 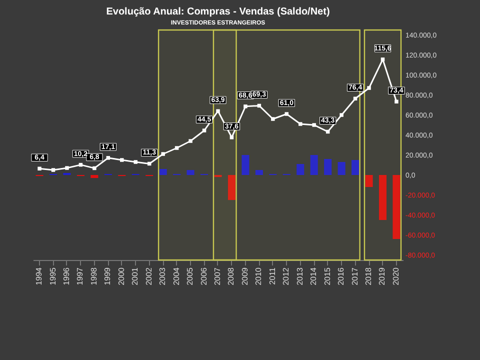 I want to click on x-tick-label: 2015, so click(x=327, y=276).